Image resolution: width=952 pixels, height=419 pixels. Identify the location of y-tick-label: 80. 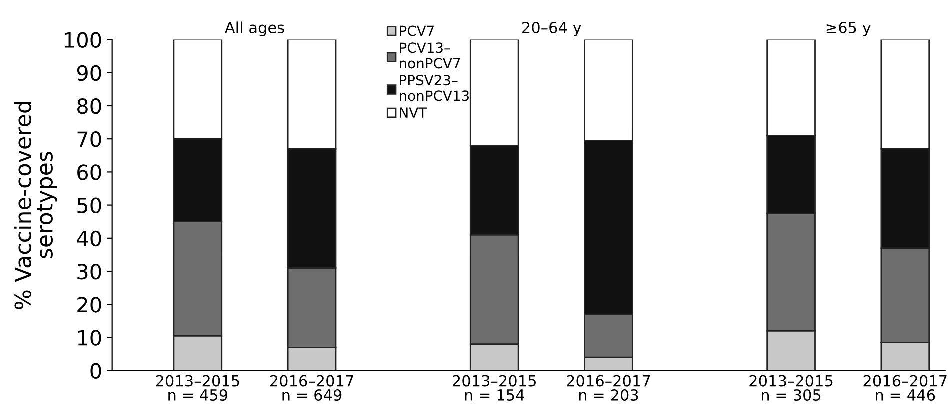
(90, 106).